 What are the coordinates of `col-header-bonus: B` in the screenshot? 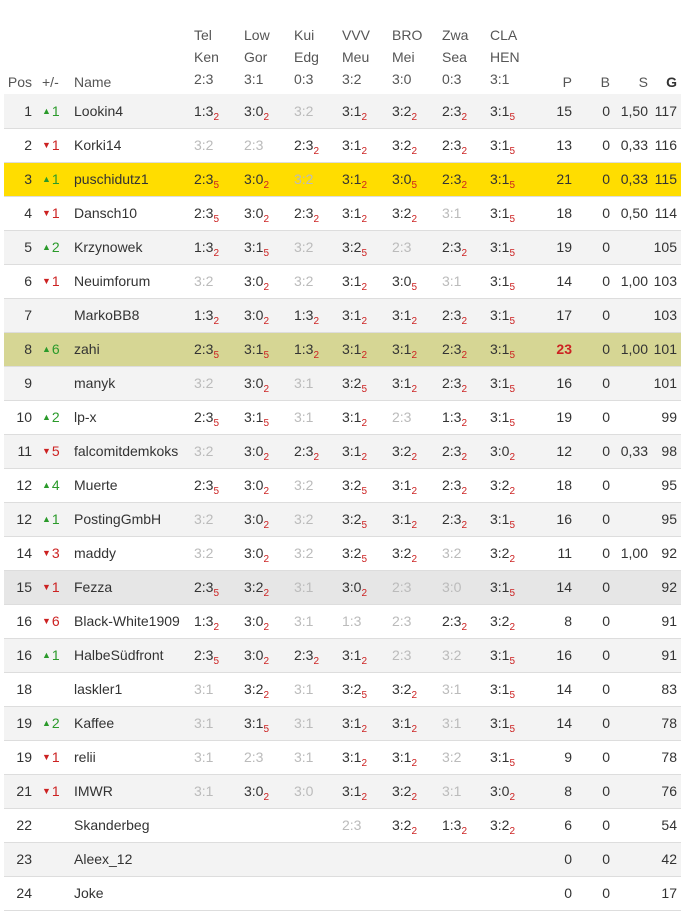 It's located at (605, 82).